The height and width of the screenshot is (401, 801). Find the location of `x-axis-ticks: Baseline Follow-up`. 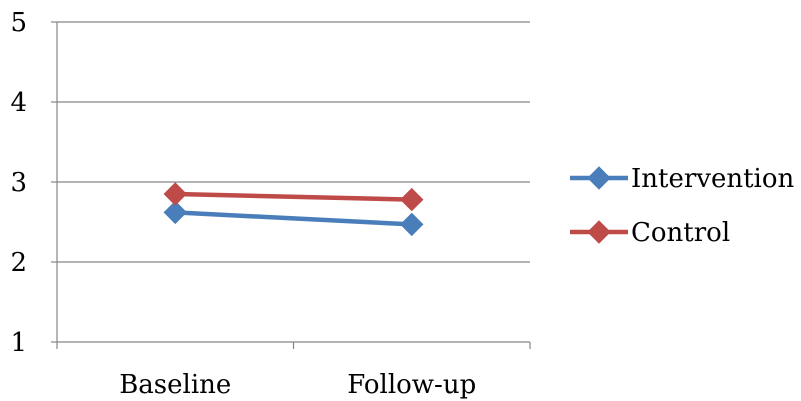

x-axis-ticks: Baseline Follow-up is located at coordinates (293, 371).